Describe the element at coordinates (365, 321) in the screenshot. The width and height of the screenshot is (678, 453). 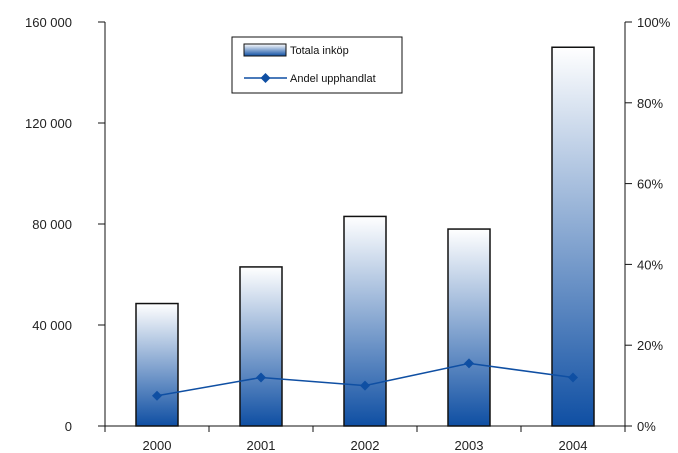
I see `bar-2002` at that location.